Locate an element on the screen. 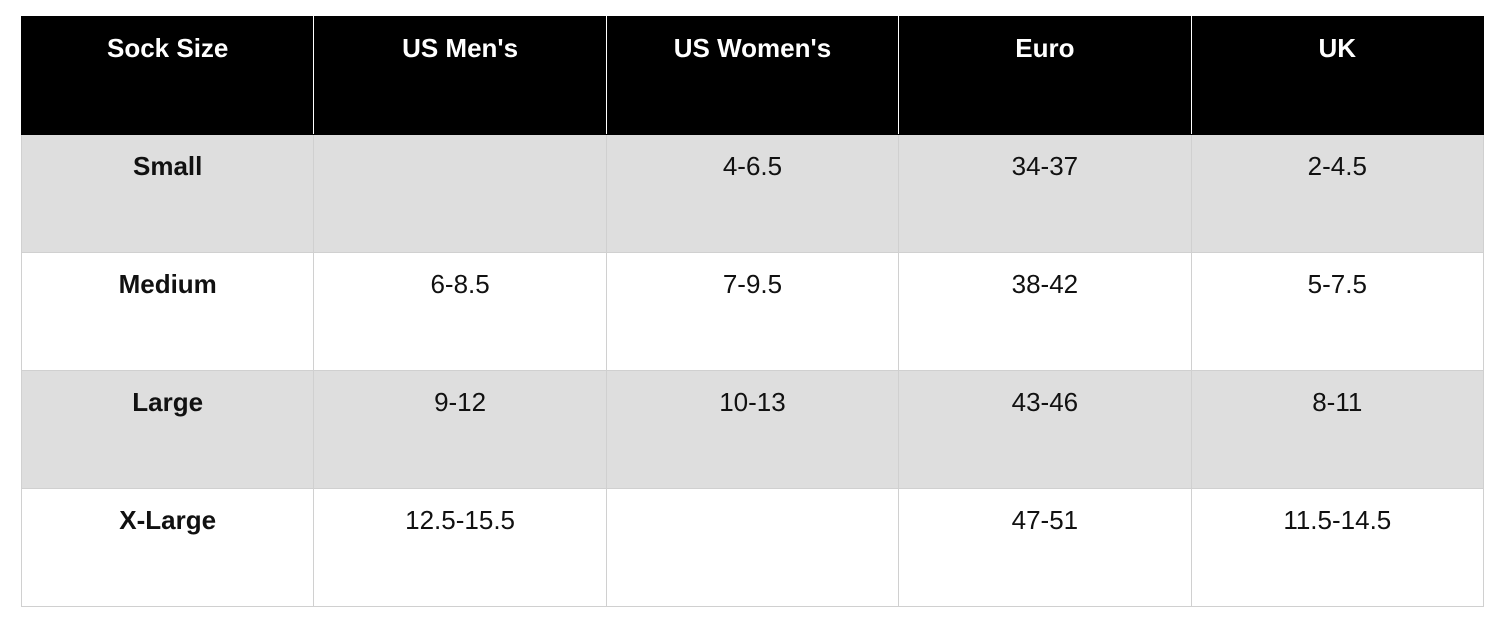  cell: 38-42 is located at coordinates (1045, 311).